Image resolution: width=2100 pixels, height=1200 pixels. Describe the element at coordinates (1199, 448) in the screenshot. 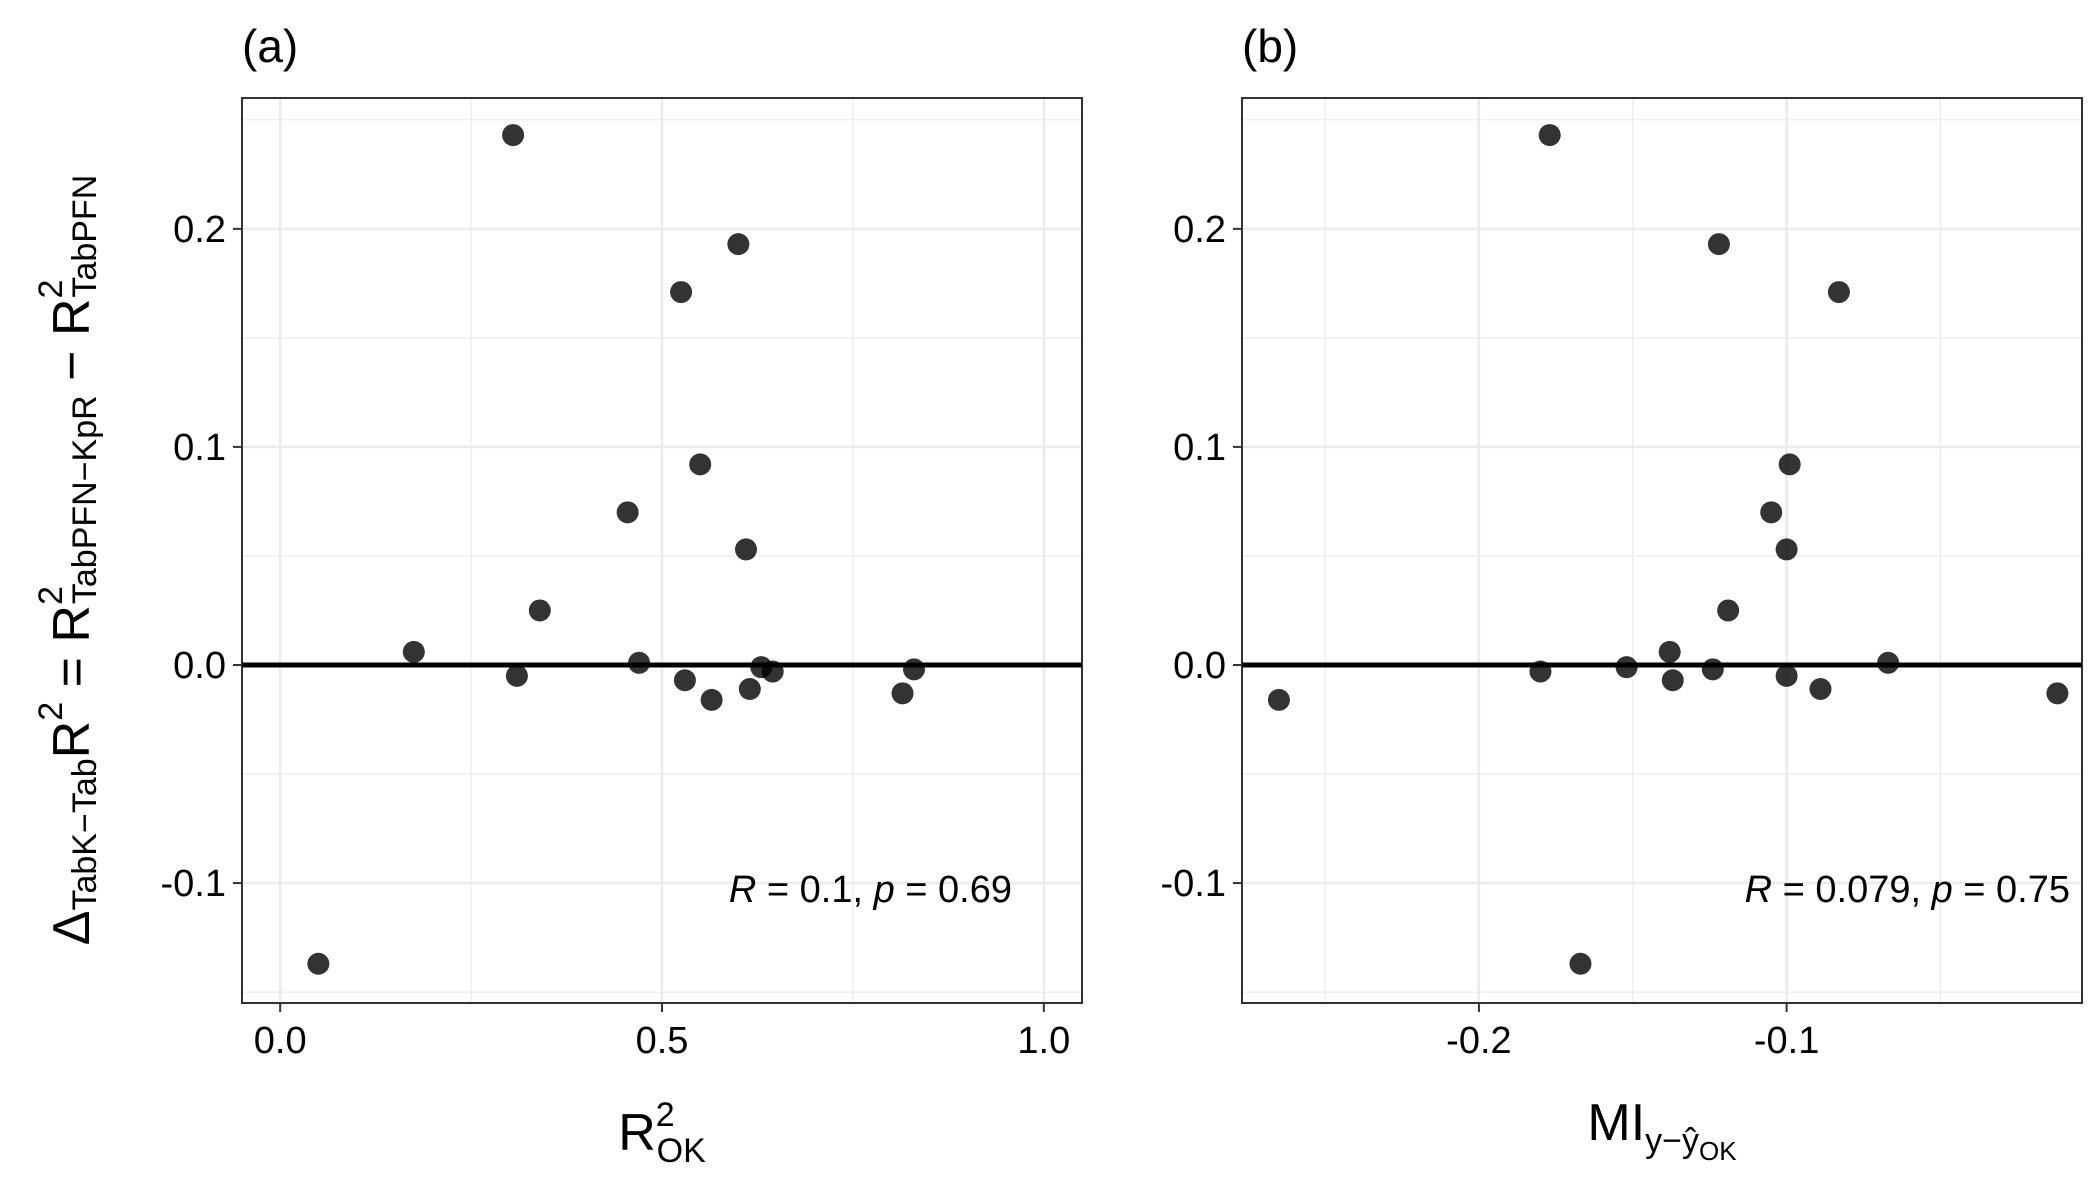

I see `y-tick-label-b-2: 0.1` at that location.